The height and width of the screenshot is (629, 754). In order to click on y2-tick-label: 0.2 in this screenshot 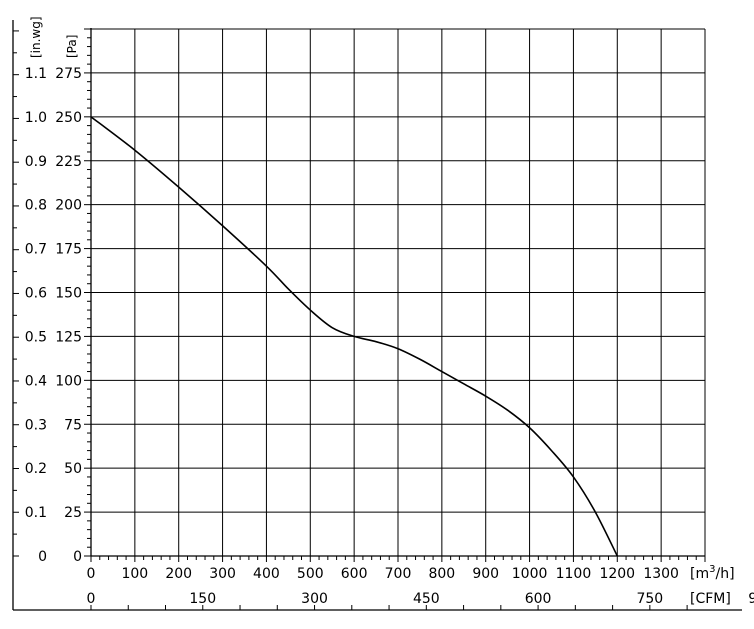, I will do `click(36, 469)`.